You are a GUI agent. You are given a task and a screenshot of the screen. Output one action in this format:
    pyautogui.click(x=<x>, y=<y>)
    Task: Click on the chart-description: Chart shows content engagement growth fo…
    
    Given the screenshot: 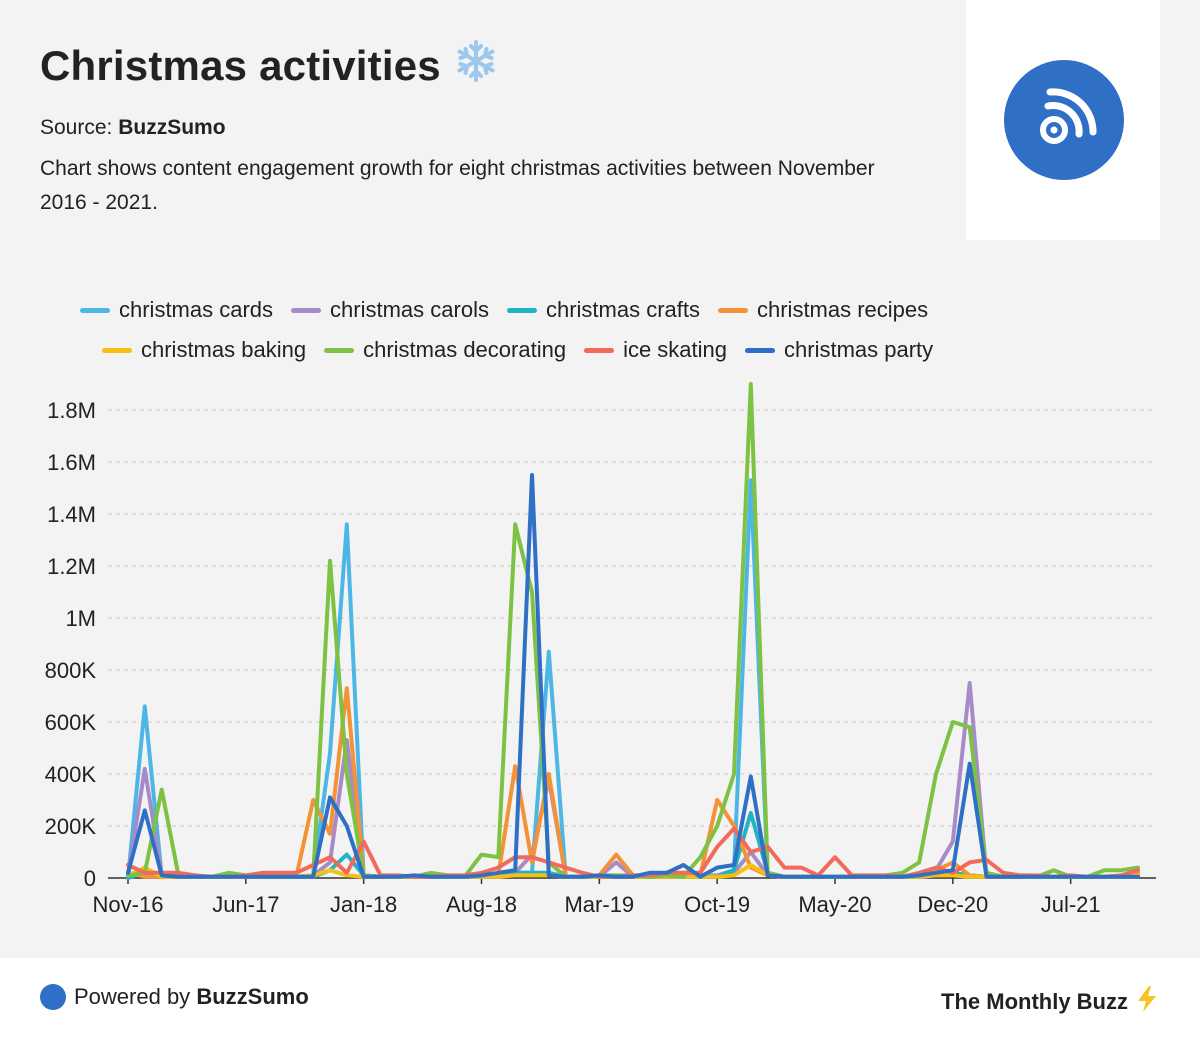 What is the action you would take?
    pyautogui.click(x=457, y=185)
    